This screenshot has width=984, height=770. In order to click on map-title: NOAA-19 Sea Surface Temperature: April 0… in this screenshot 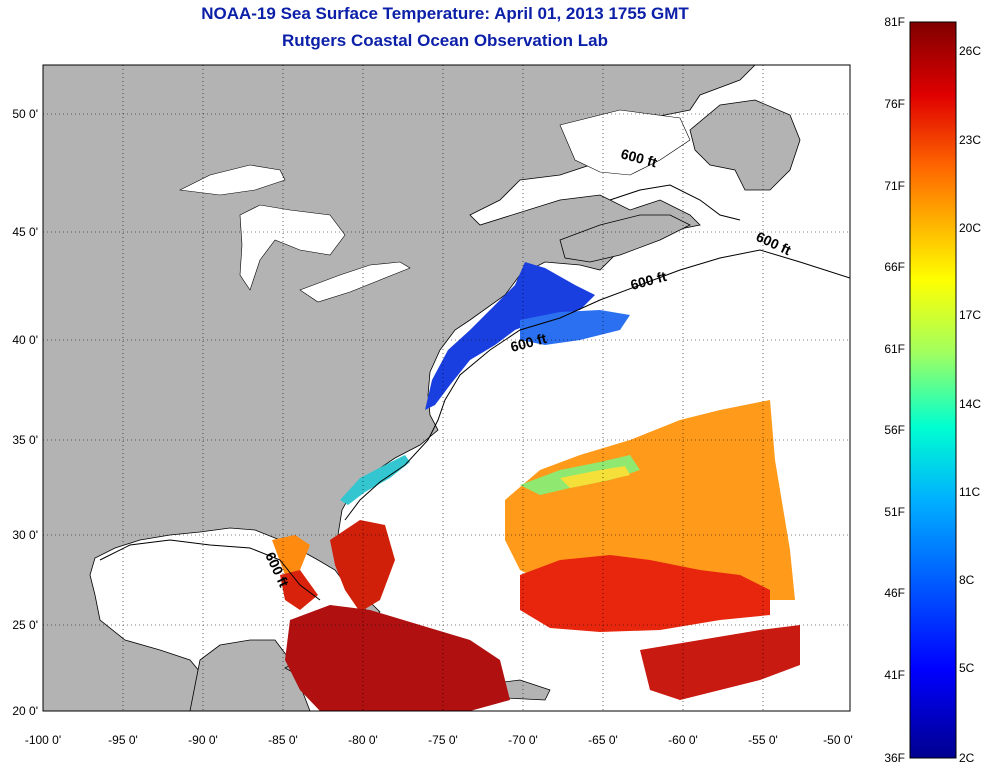, I will do `click(445, 13)`.